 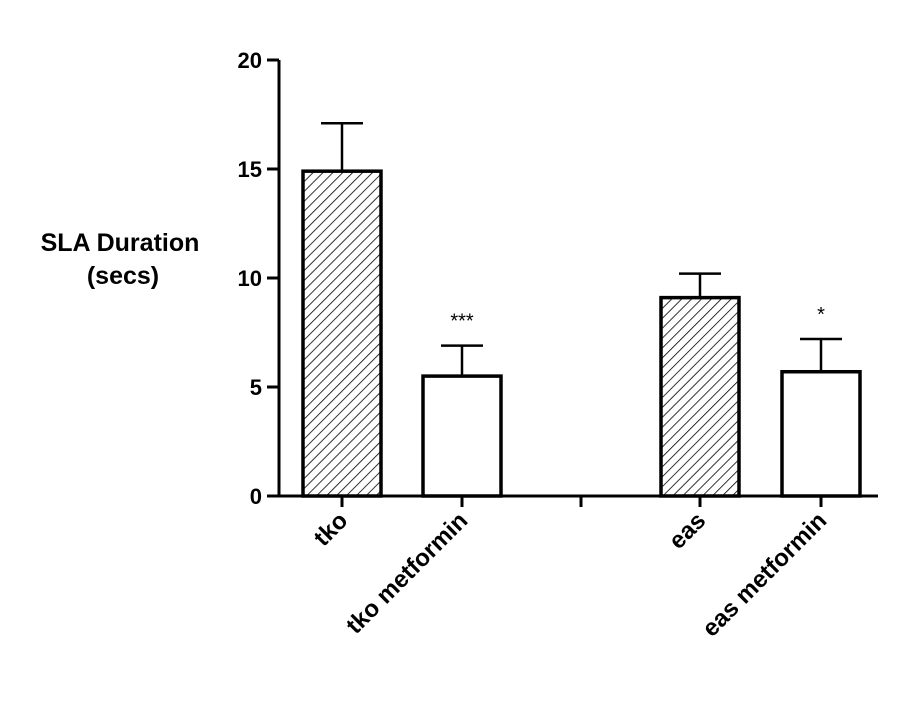 What do you see at coordinates (250, 169) in the screenshot?
I see `y-tick-label-3: 15` at bounding box center [250, 169].